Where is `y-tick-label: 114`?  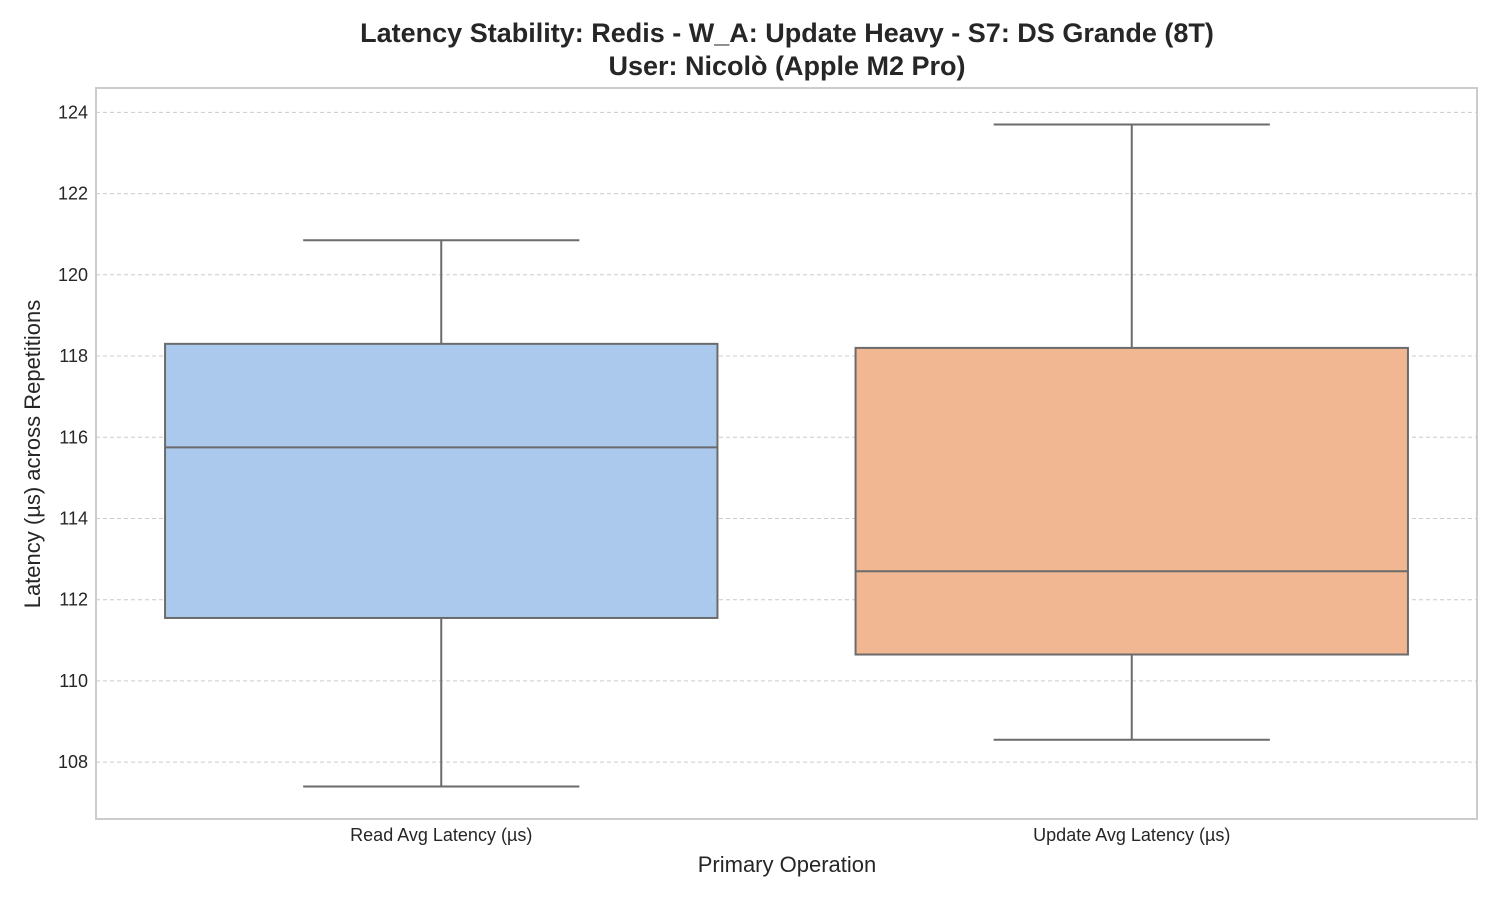
y-tick-label: 114 is located at coordinates (73, 518).